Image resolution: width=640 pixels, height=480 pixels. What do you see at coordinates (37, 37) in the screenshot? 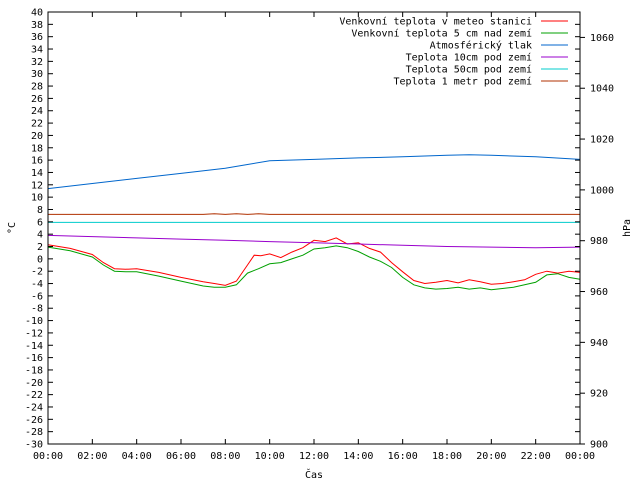
I see `y-left-tick-label: 36` at bounding box center [37, 37].